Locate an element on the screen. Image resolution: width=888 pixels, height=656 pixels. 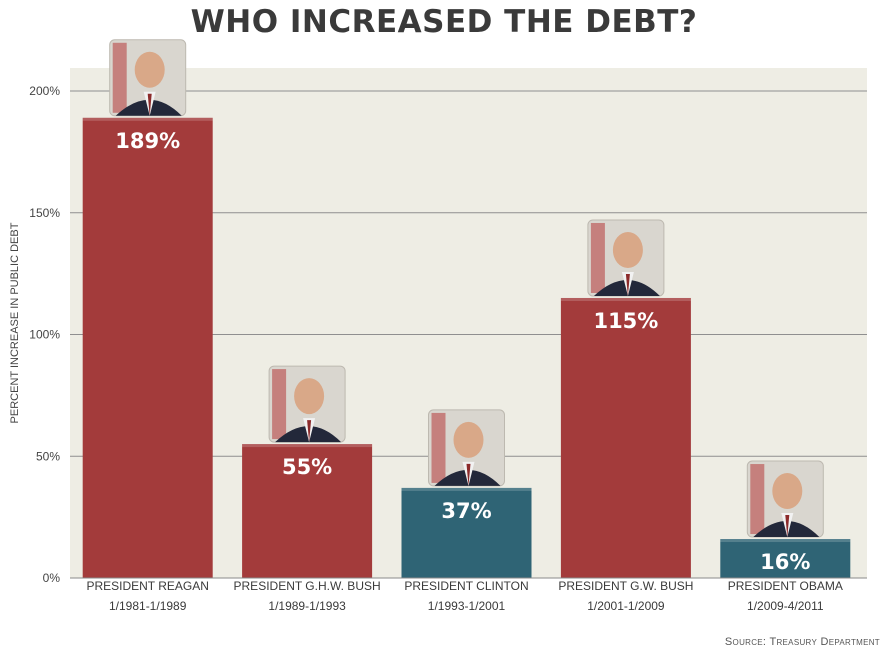
x-category-label: PRESIDENT REAGAN is located at coordinates (147, 586).